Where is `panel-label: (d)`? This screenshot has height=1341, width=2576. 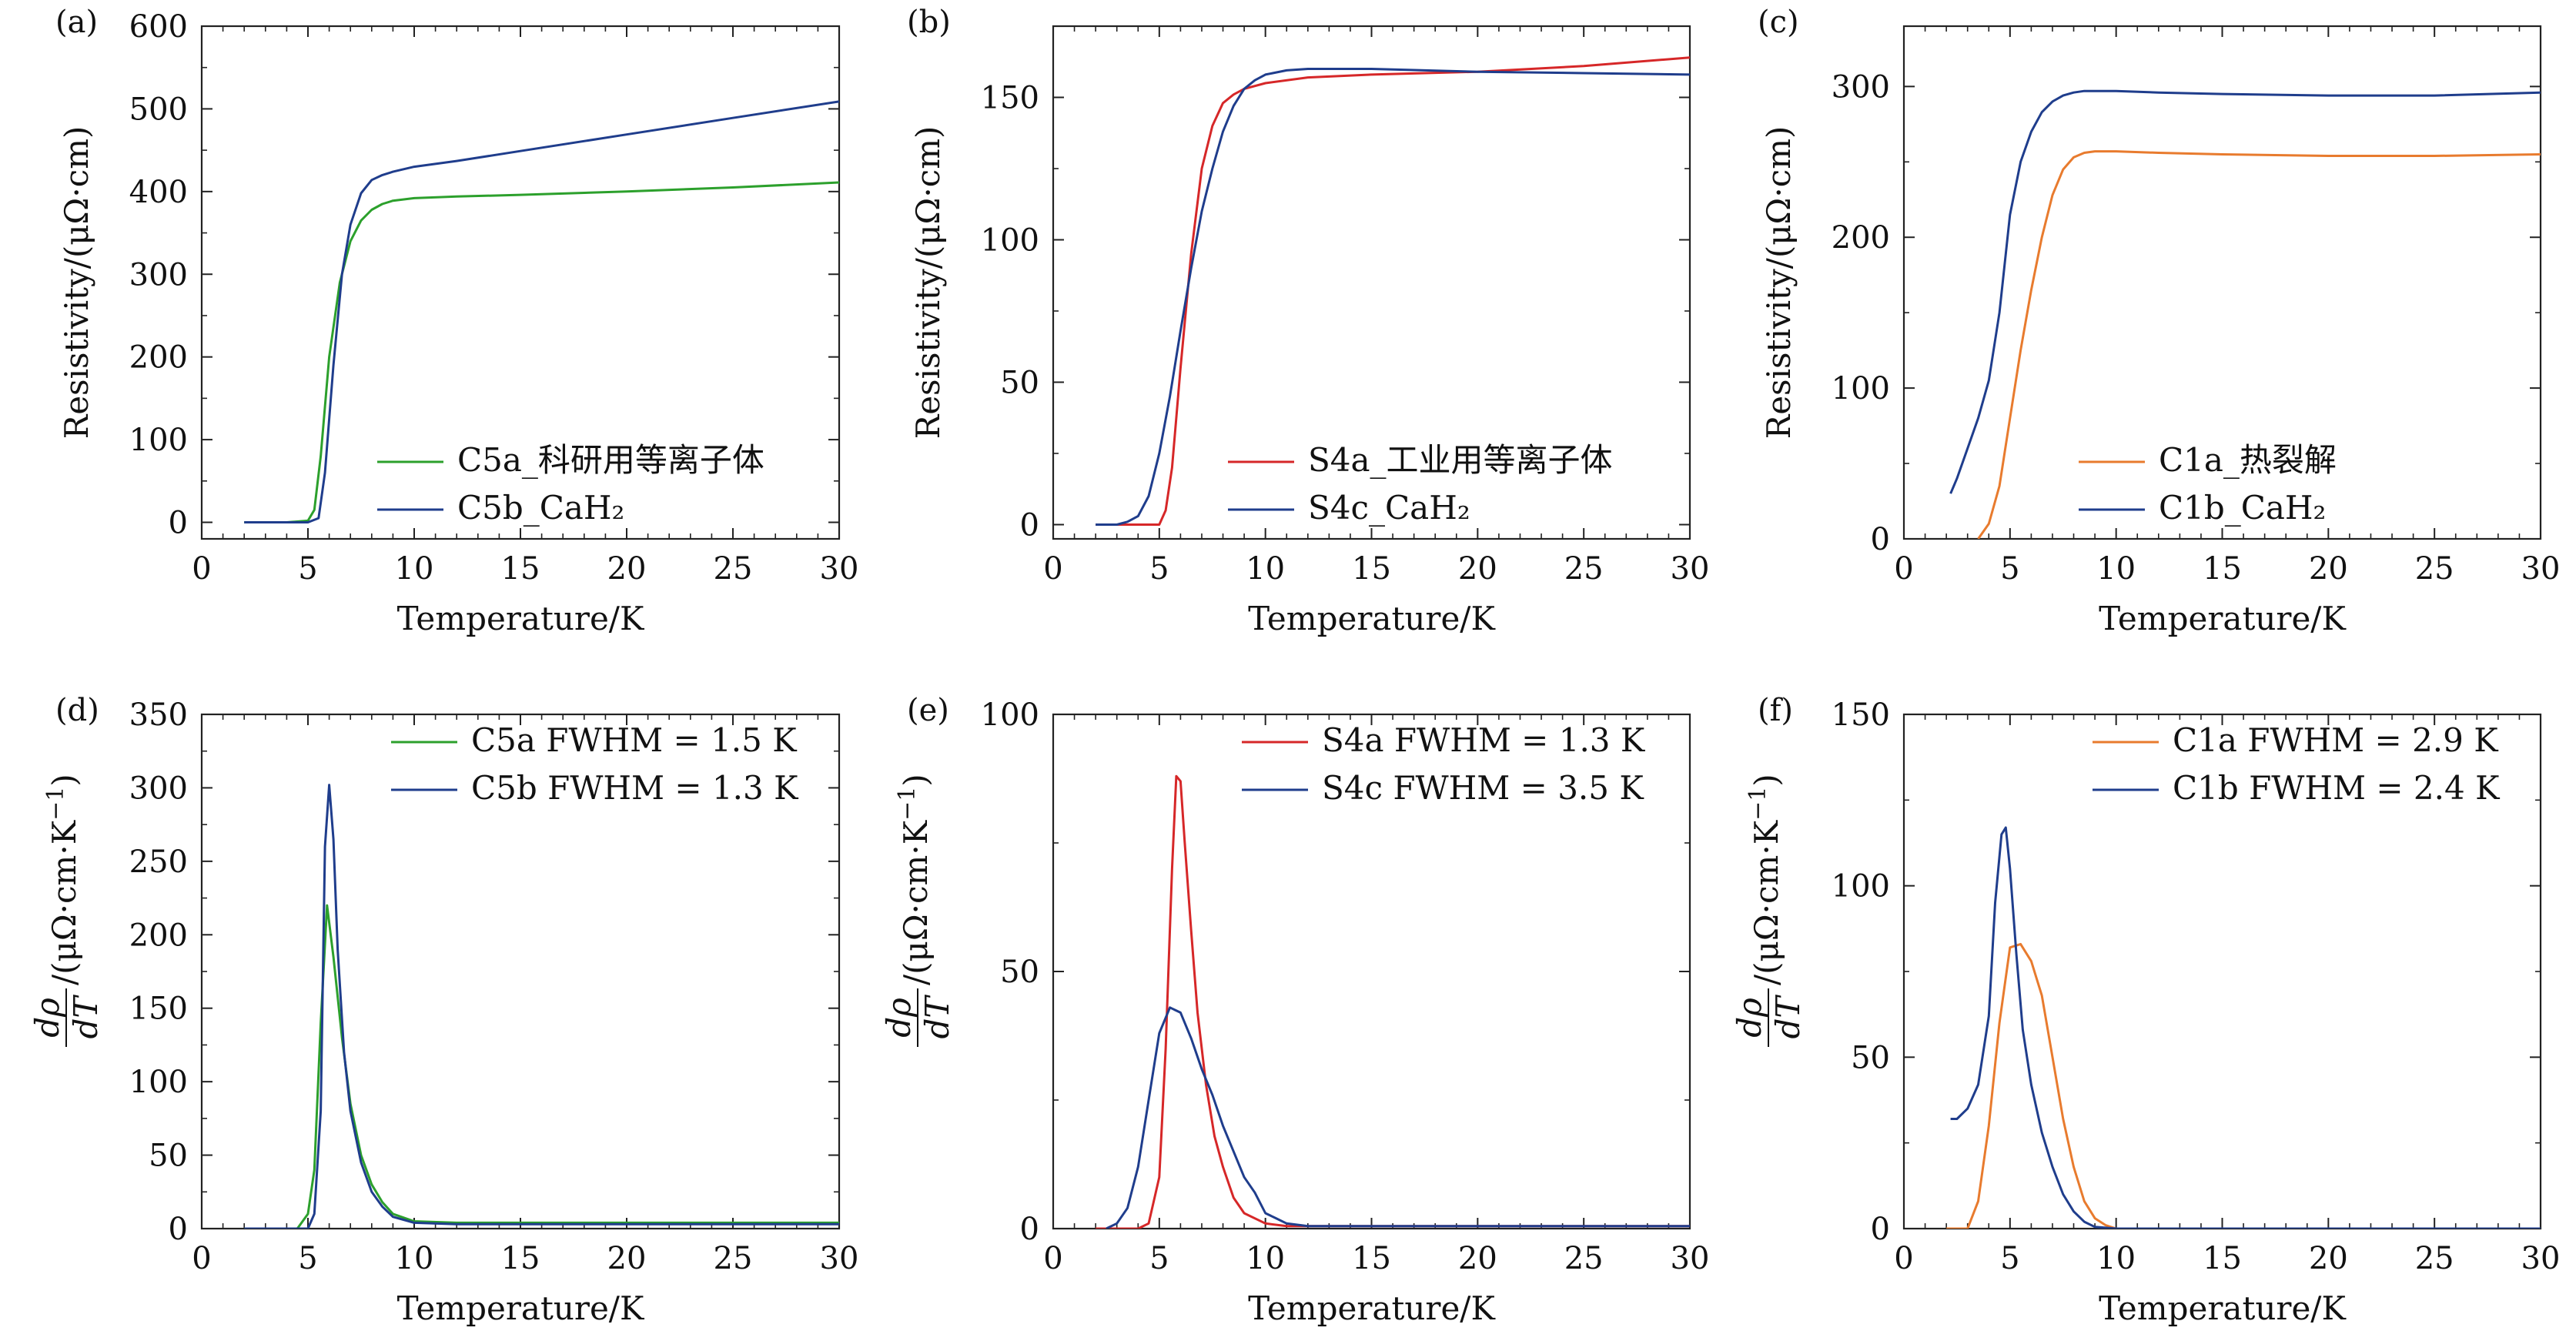
panel-label: (d) is located at coordinates (77, 710).